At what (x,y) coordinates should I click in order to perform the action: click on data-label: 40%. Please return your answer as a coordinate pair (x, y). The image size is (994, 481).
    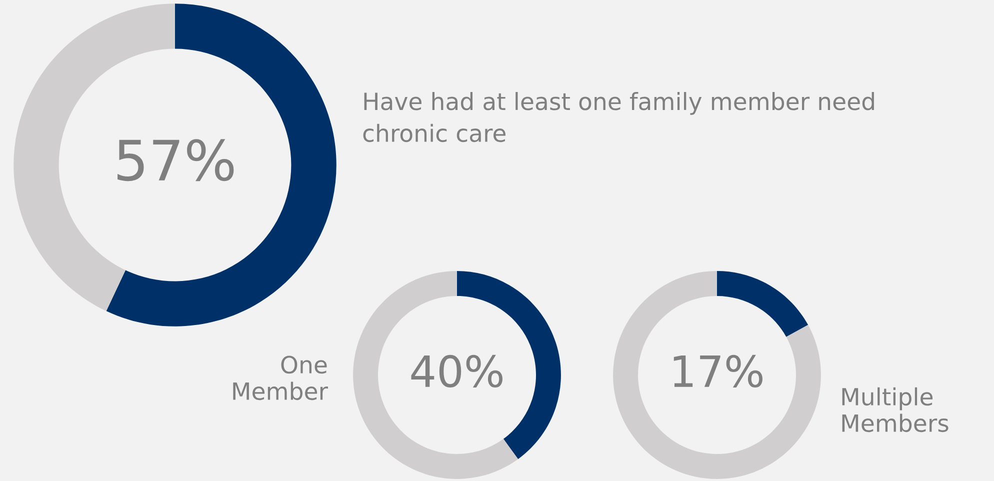
    Looking at the image, I should click on (456, 371).